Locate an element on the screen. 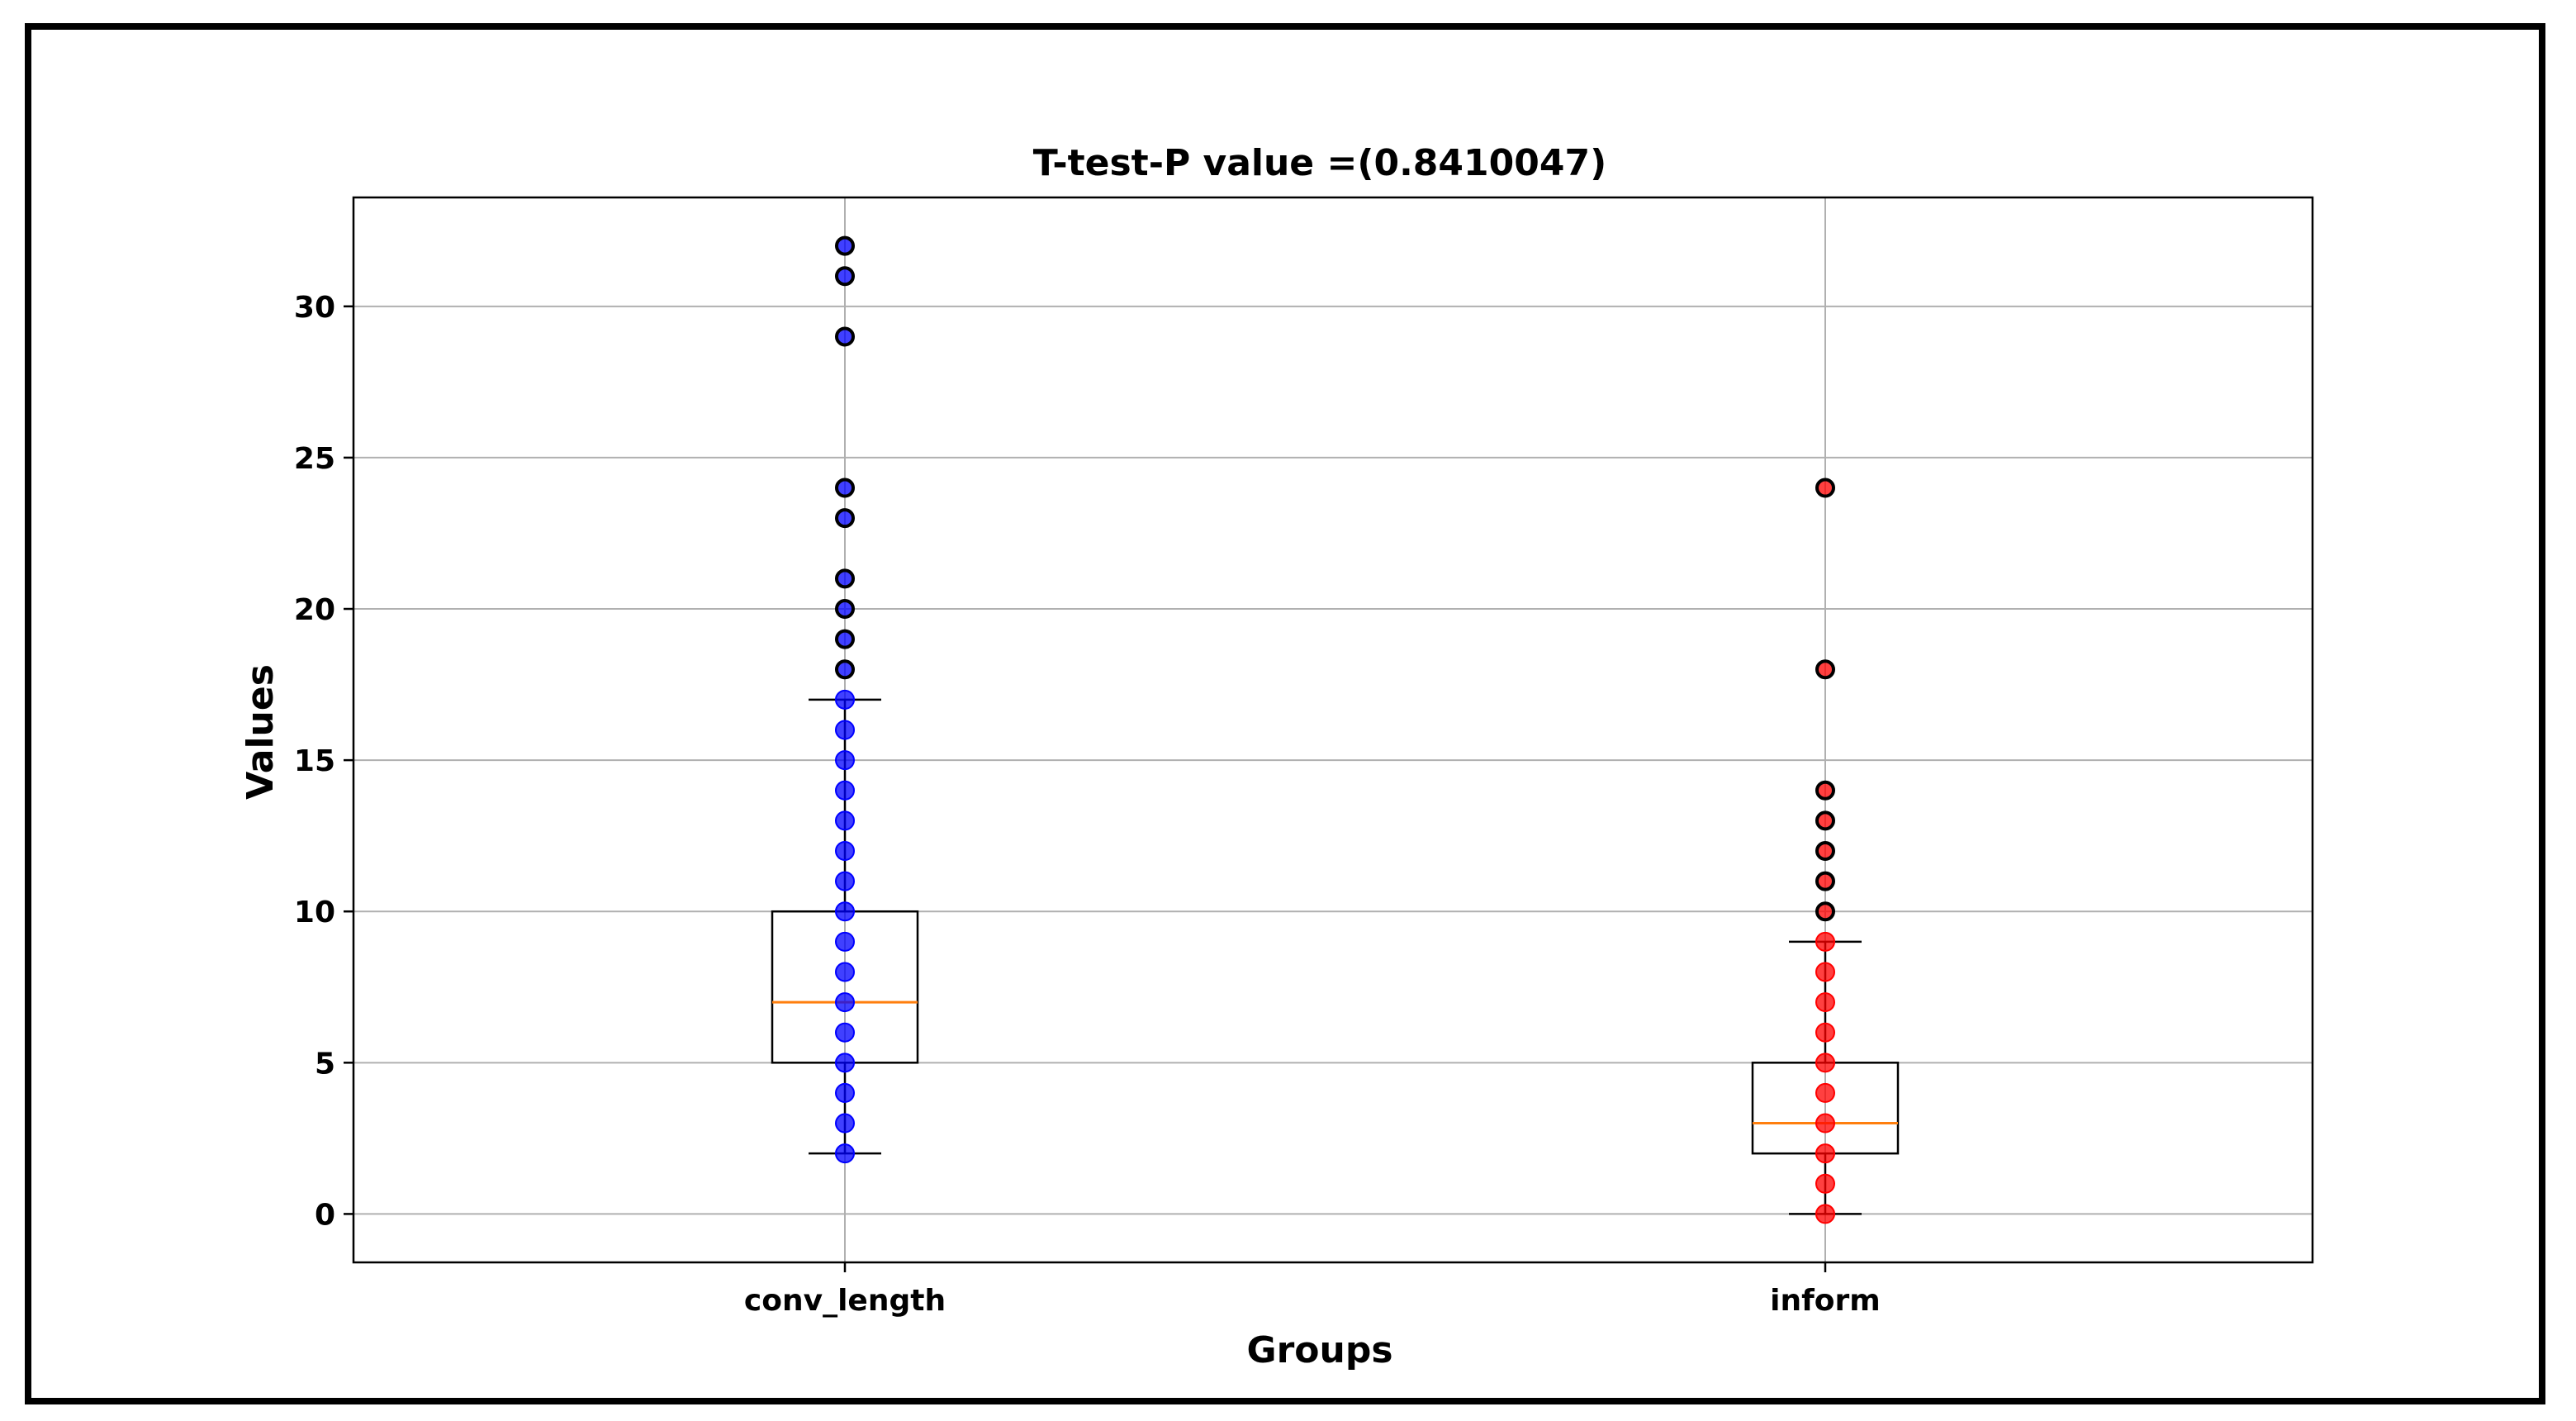 The height and width of the screenshot is (1421, 2576). x-axis-ticks: conv_length inform is located at coordinates (1312, 1290).